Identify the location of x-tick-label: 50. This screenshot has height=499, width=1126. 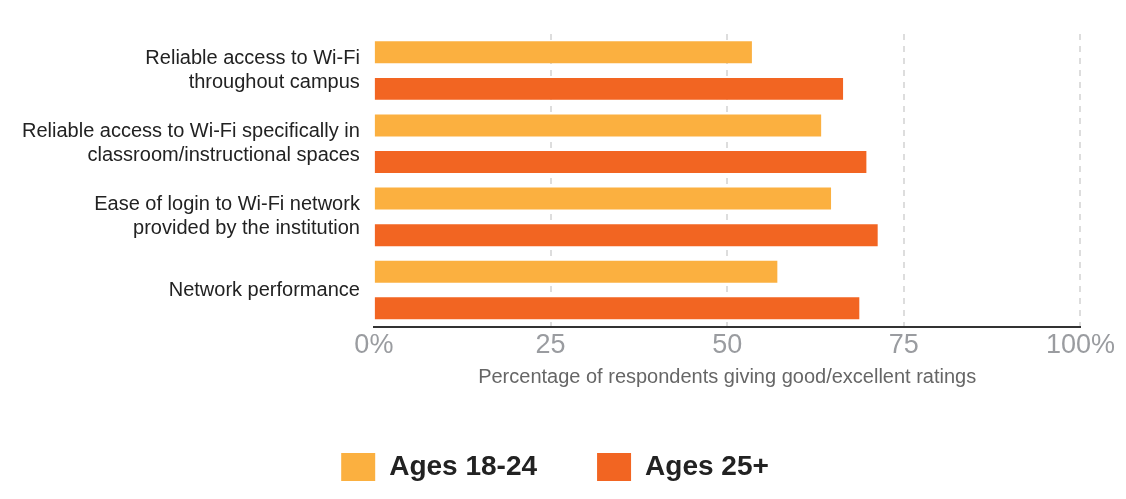
(727, 344).